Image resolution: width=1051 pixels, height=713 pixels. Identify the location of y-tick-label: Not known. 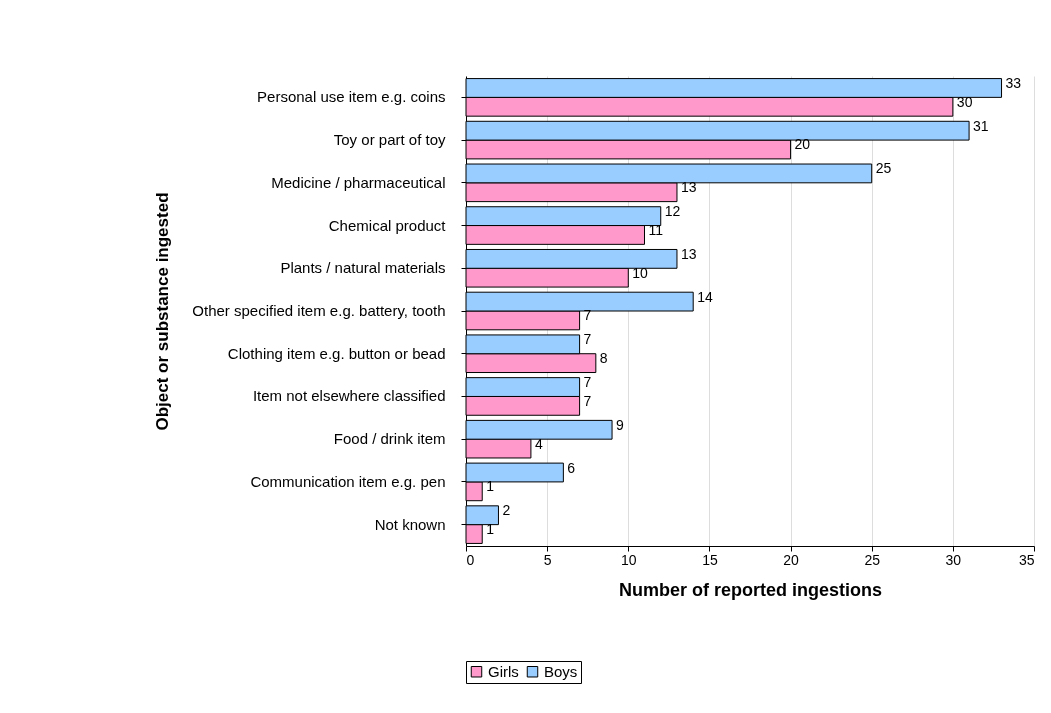
(410, 524).